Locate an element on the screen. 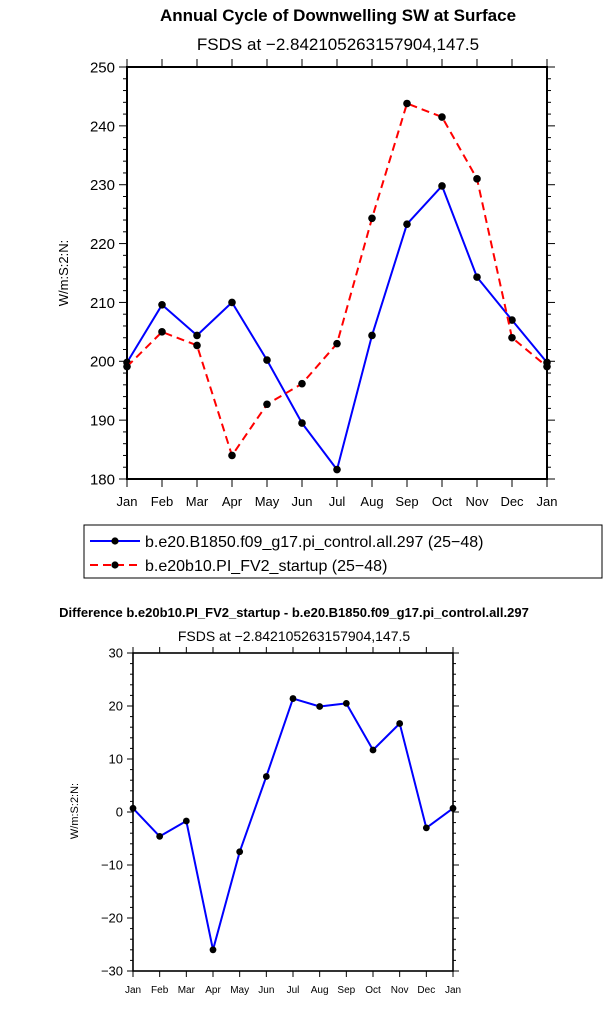 Image resolution: width=603 pixels, height=1009 pixels. legend-box is located at coordinates (343, 551).